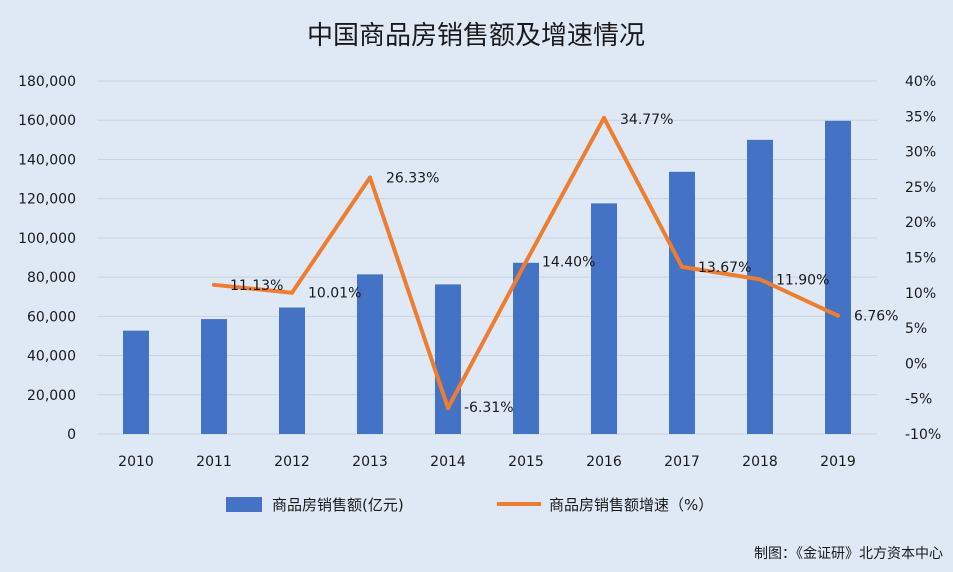  Describe the element at coordinates (489, 408) in the screenshot. I see `line-data-label: -6.31%` at that location.